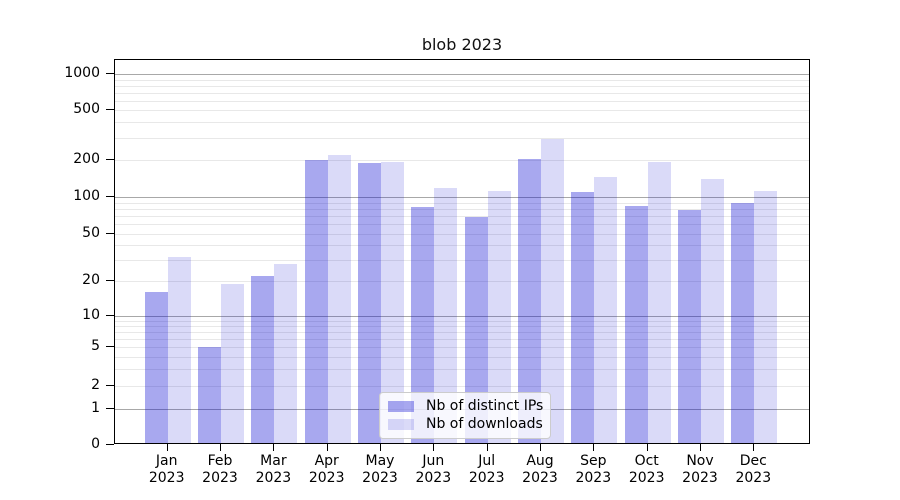  I want to click on y-tick-label: 500, so click(86, 109).